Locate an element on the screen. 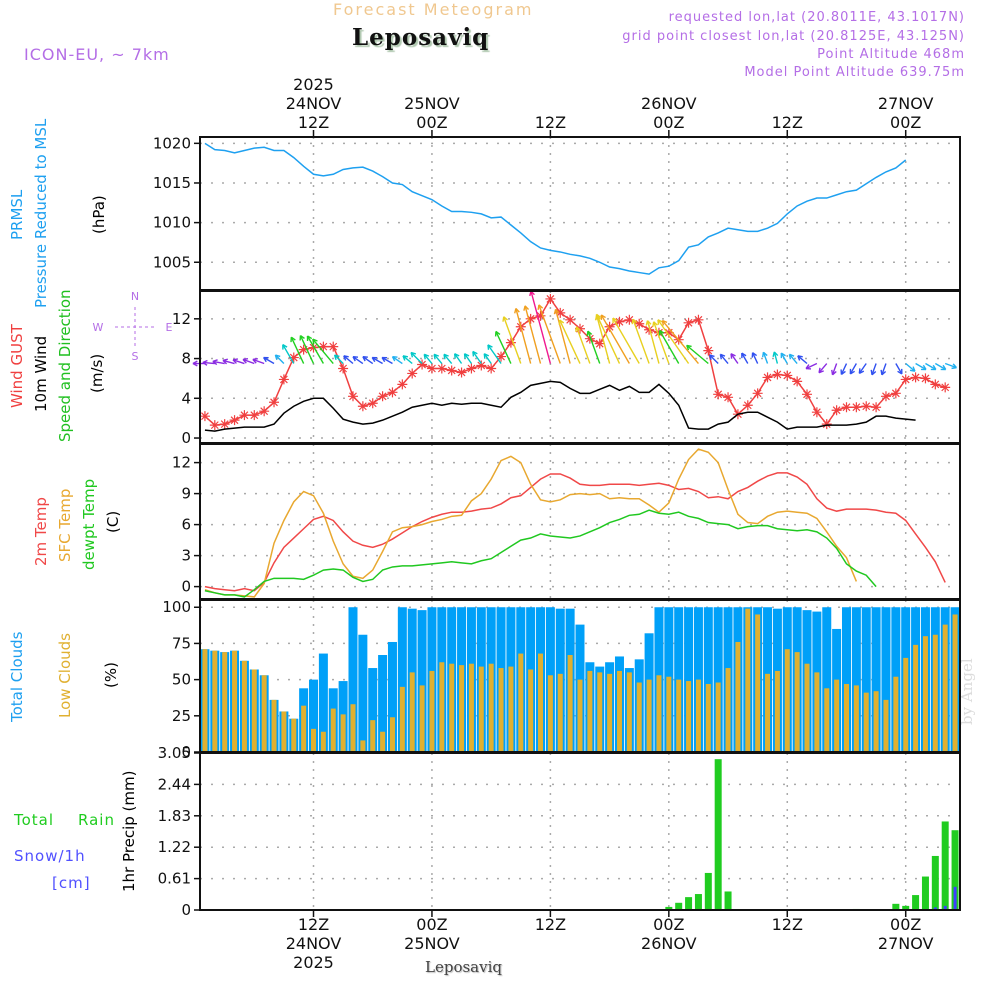 This screenshot has height=1000, width=1000. y-tick-label: 75 is located at coordinates (181, 643).